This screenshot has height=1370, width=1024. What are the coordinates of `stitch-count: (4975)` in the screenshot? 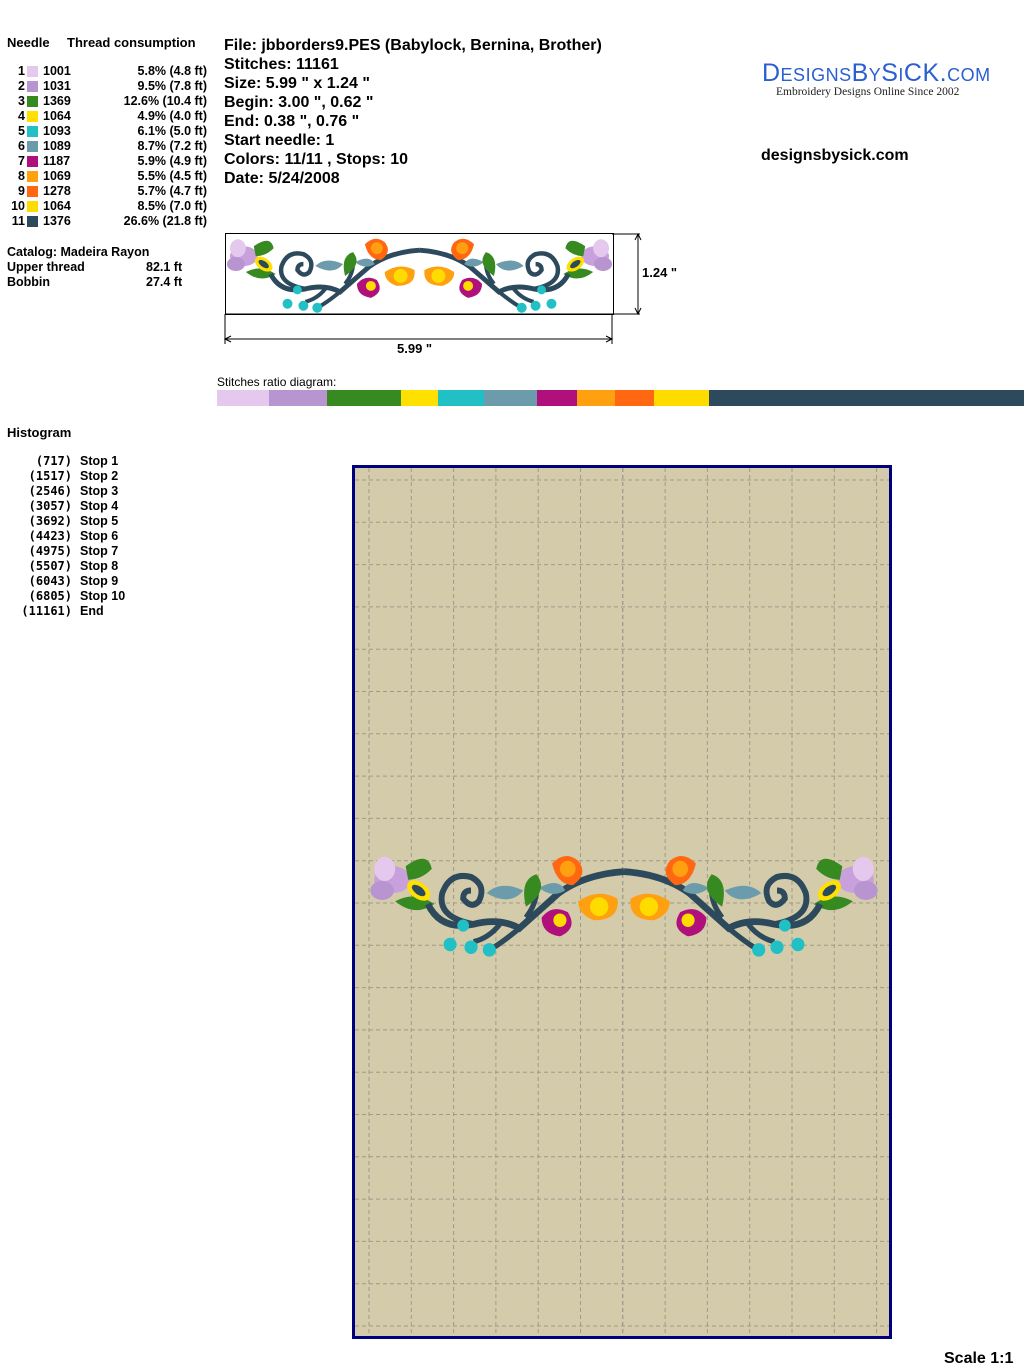 It's located at (50, 551).